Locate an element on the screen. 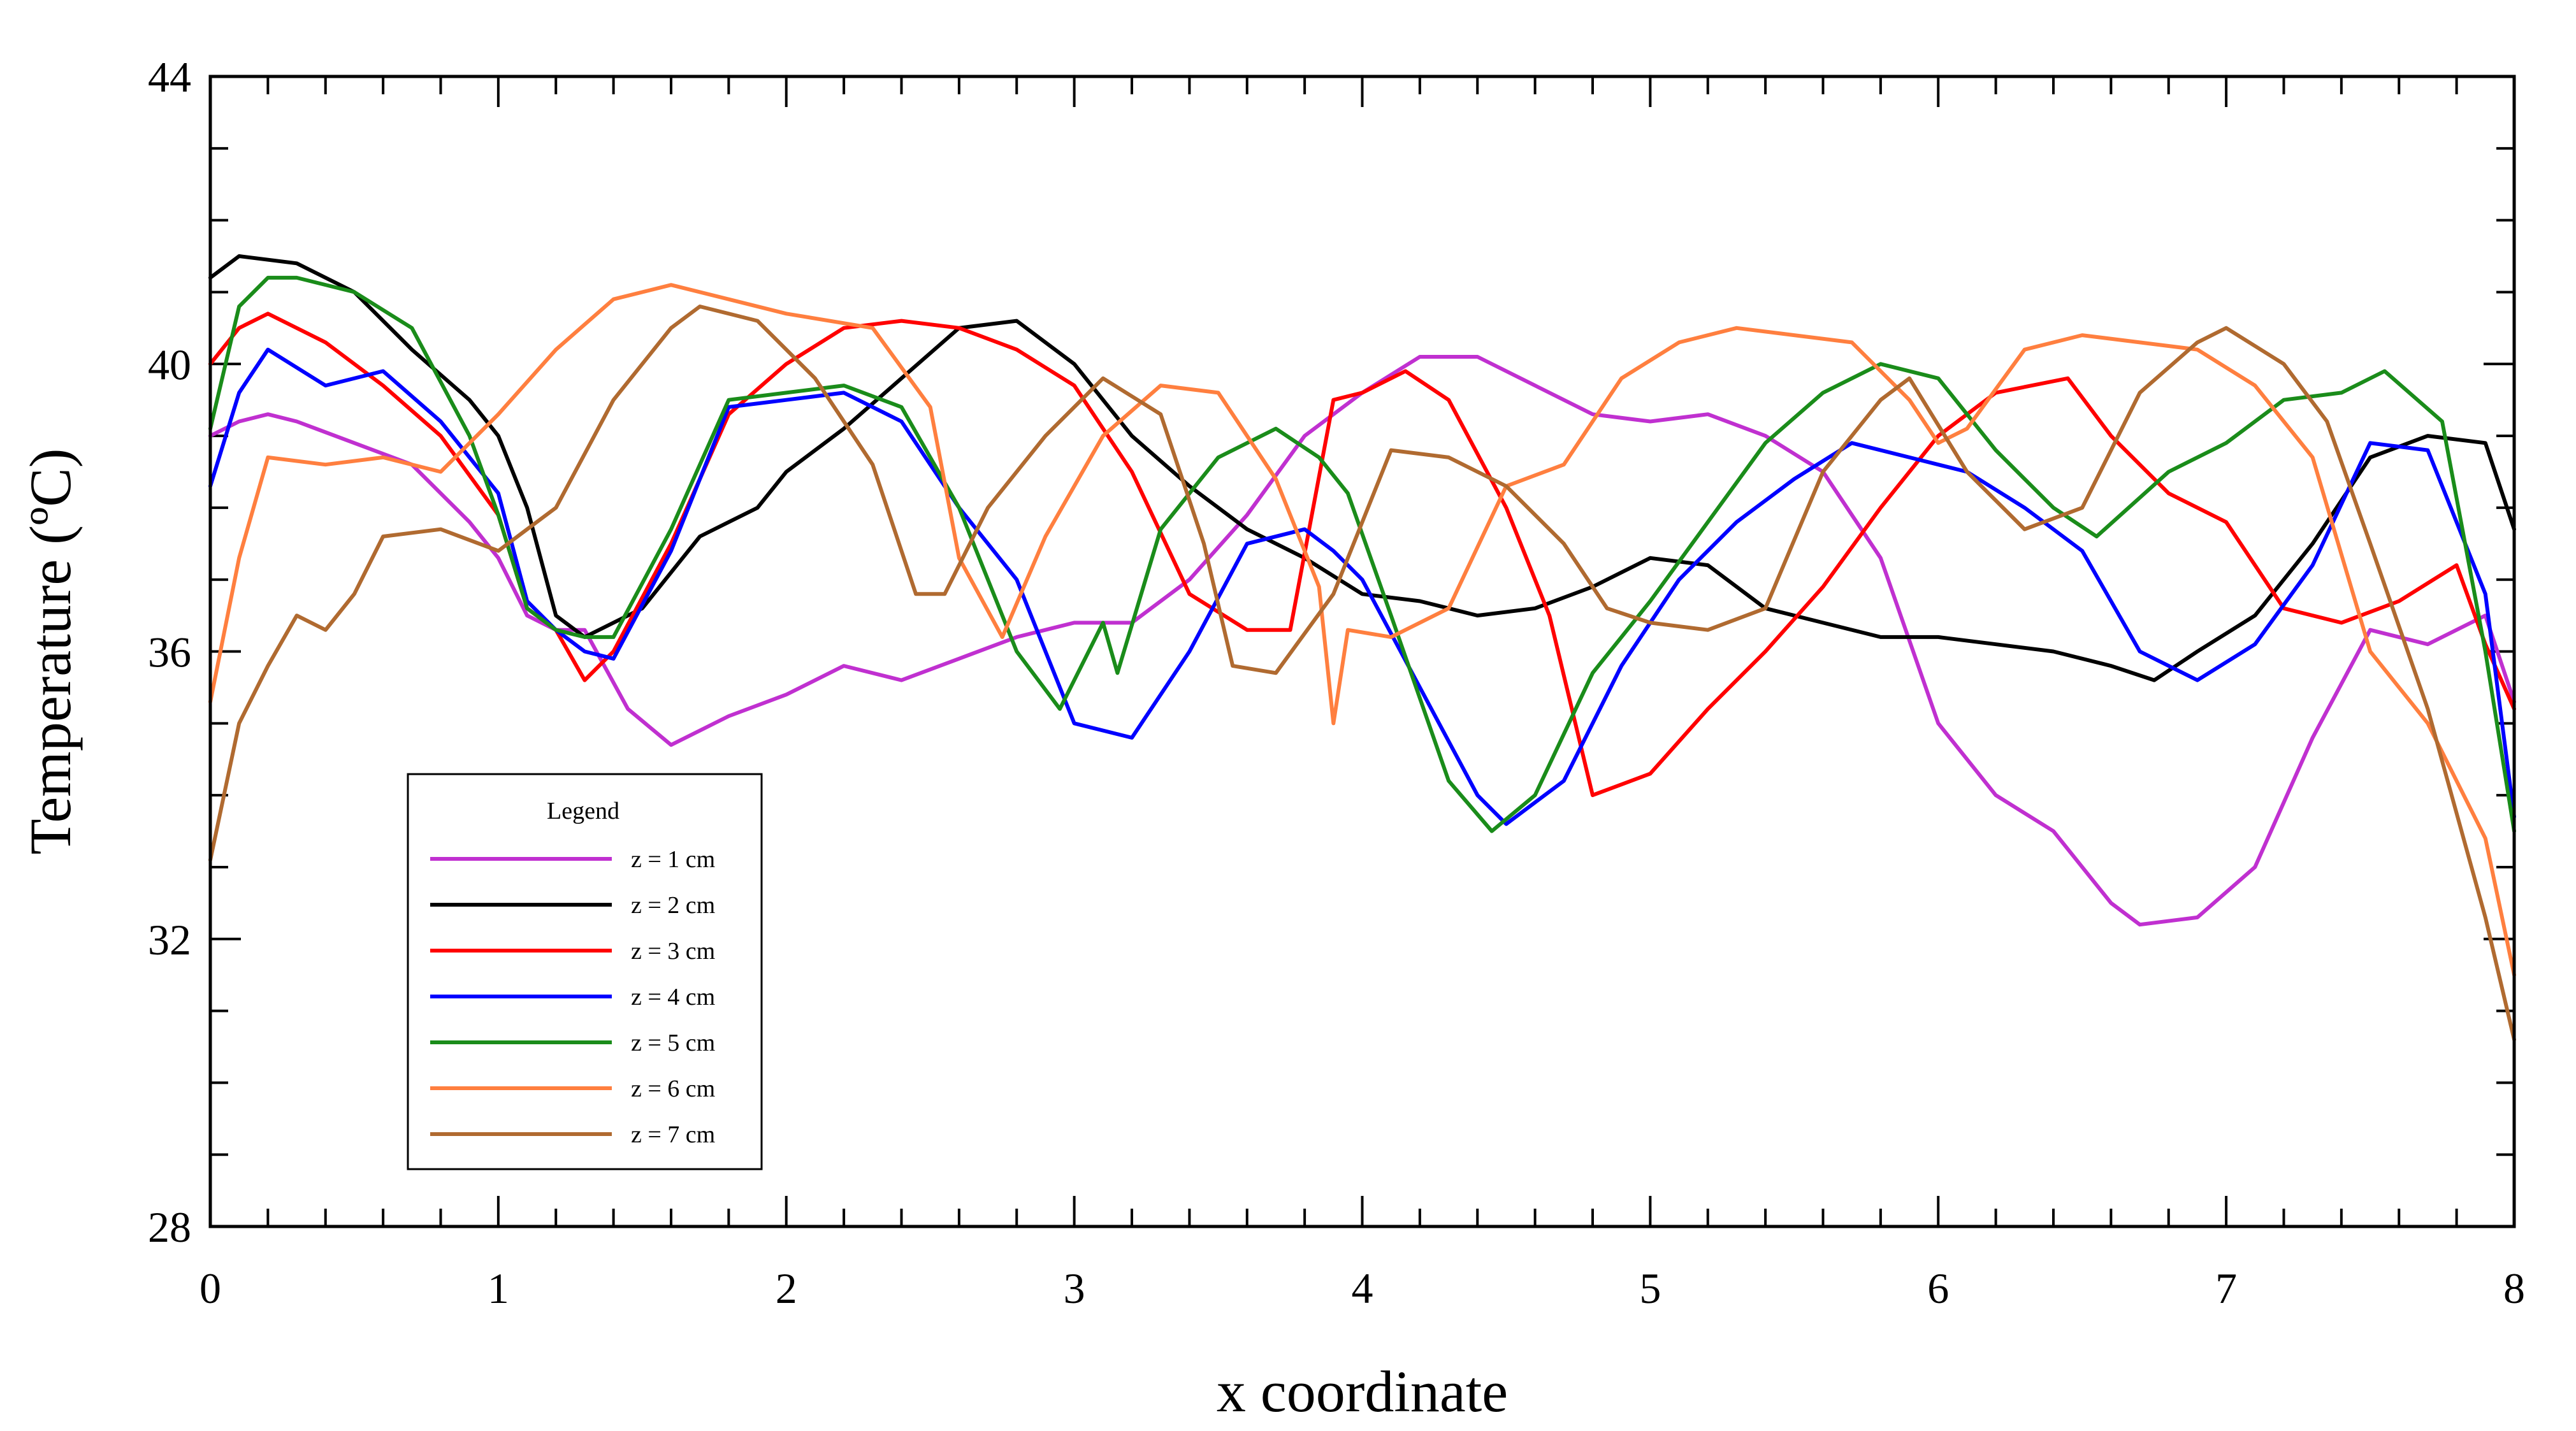 This screenshot has height=1431, width=2576. y-tick-label: 32 is located at coordinates (169, 940).